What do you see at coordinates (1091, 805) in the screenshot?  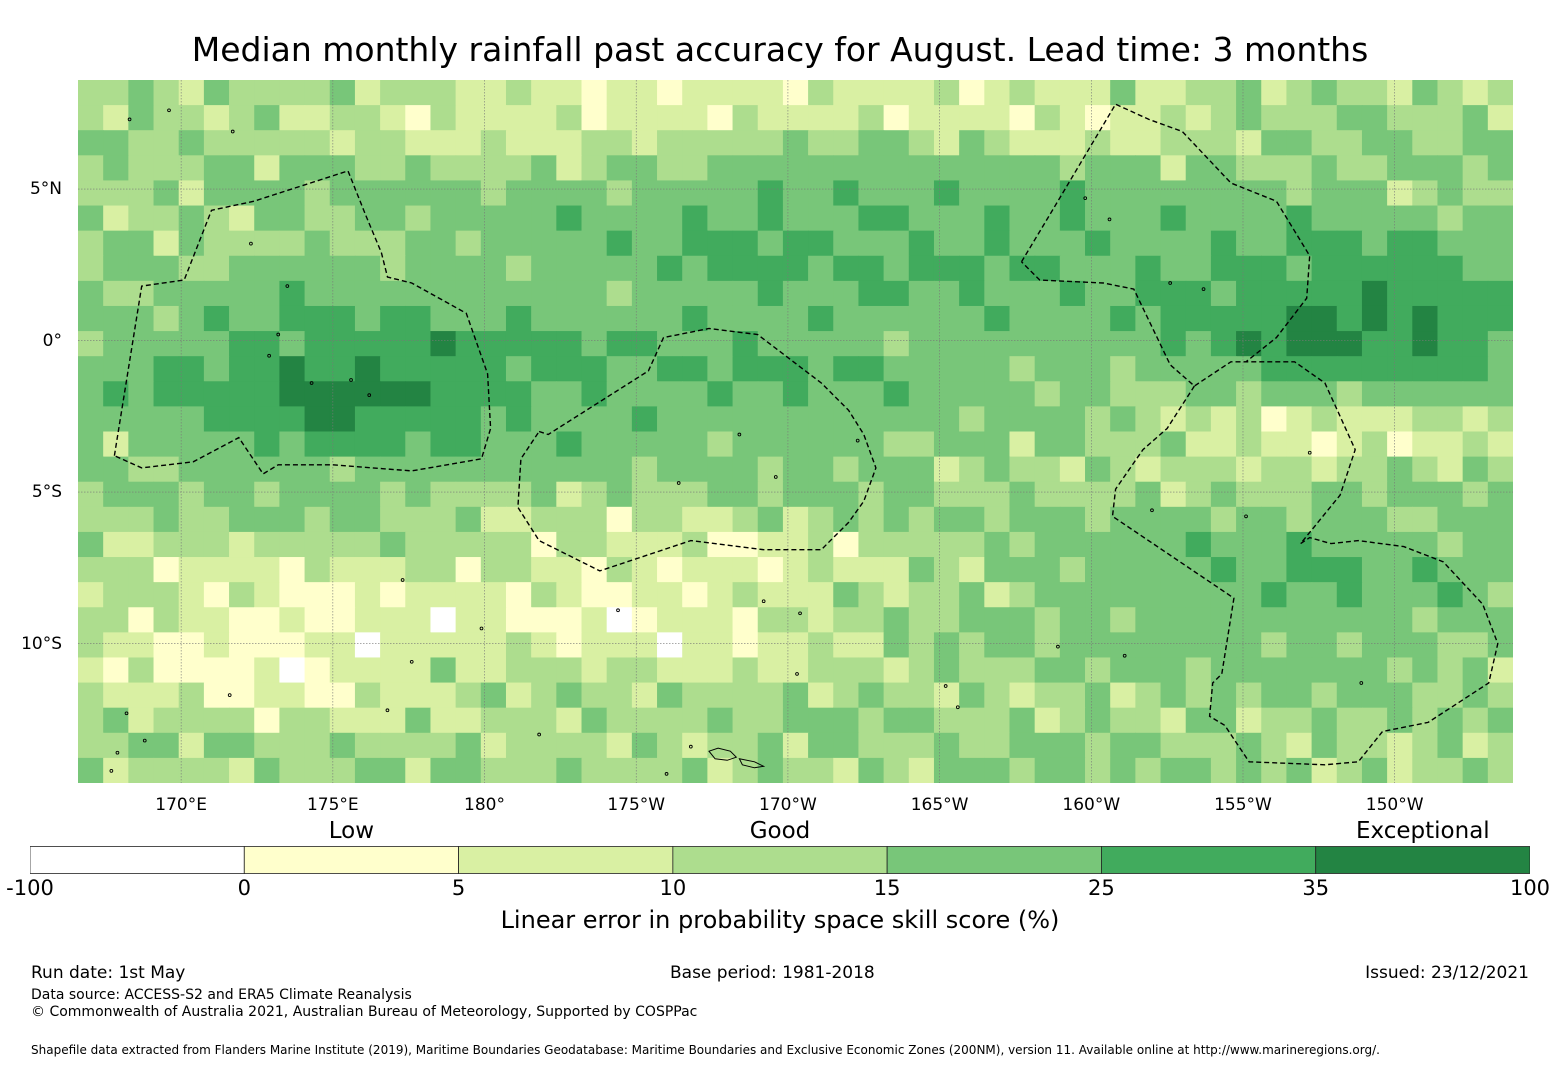 I see `lon-tick-label: 160°W` at bounding box center [1091, 805].